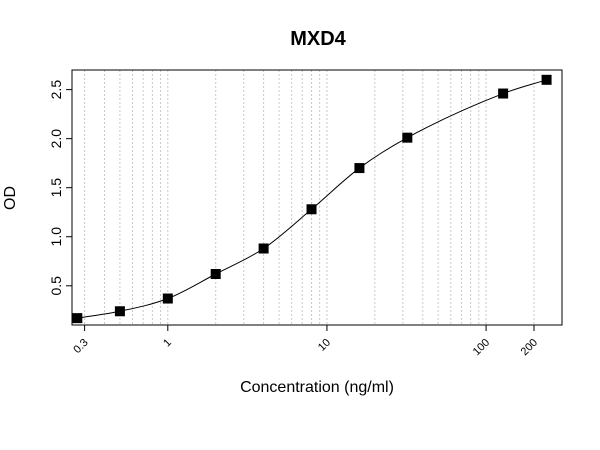  Describe the element at coordinates (10, 198) in the screenshot. I see `y-axis-label: OD` at that location.